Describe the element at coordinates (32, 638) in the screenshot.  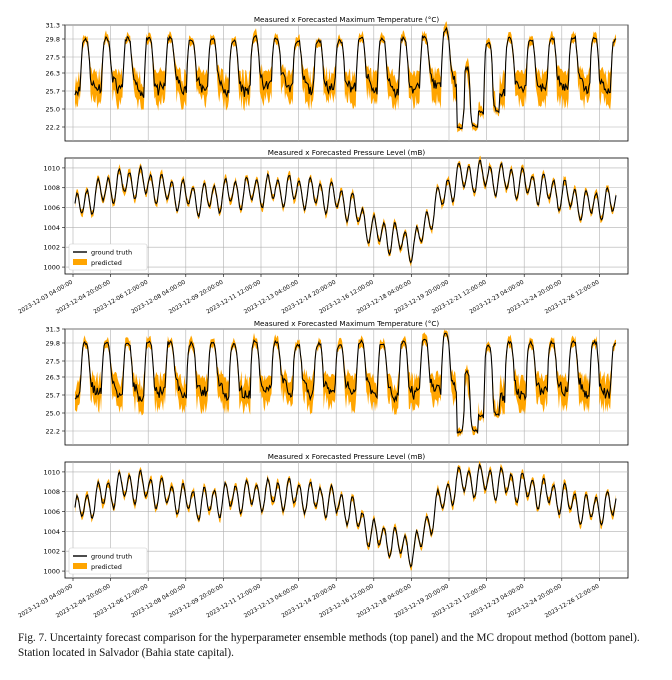
I see `caption-label: Fig. 7.` at that location.